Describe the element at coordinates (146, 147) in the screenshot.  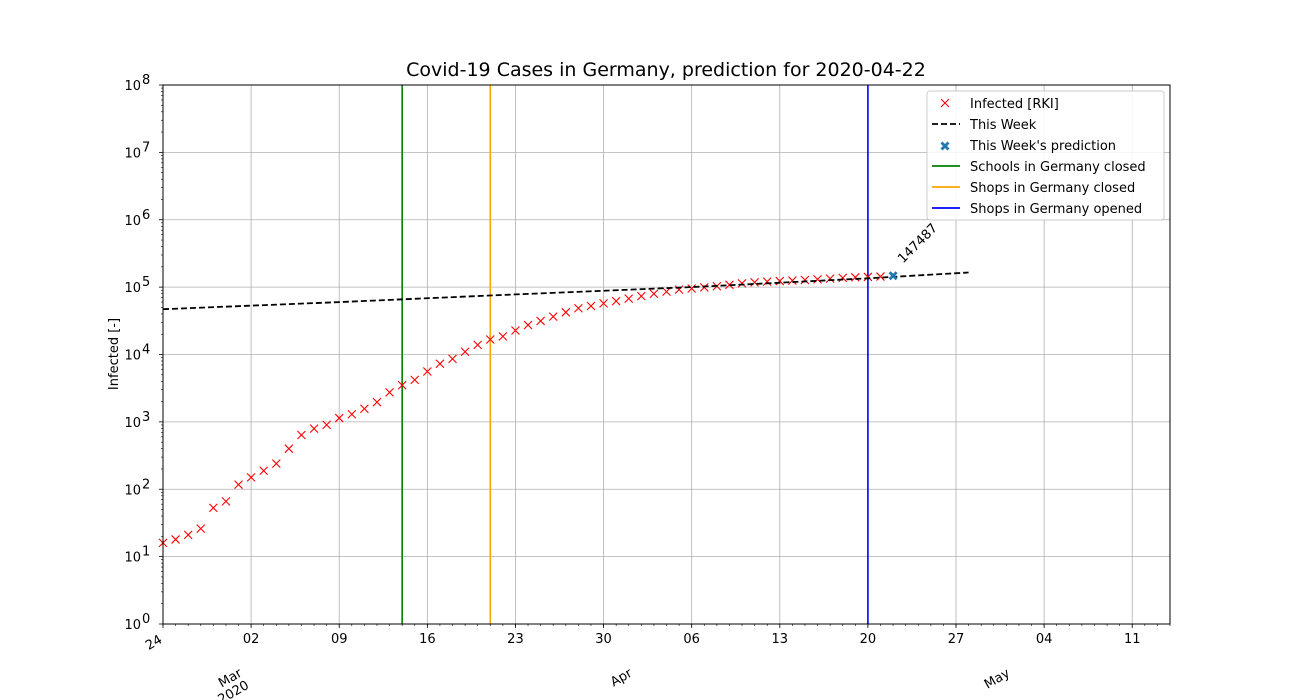
I see `y-tick-exponent: 7` at that location.